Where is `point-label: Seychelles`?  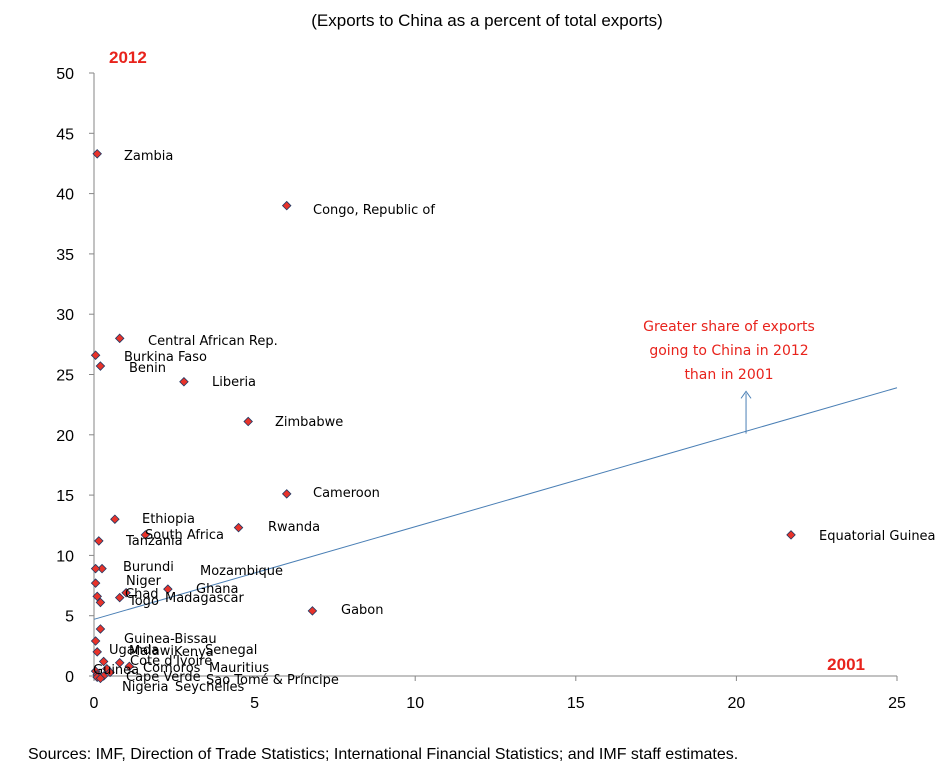
point-label: Seychelles is located at coordinates (210, 687).